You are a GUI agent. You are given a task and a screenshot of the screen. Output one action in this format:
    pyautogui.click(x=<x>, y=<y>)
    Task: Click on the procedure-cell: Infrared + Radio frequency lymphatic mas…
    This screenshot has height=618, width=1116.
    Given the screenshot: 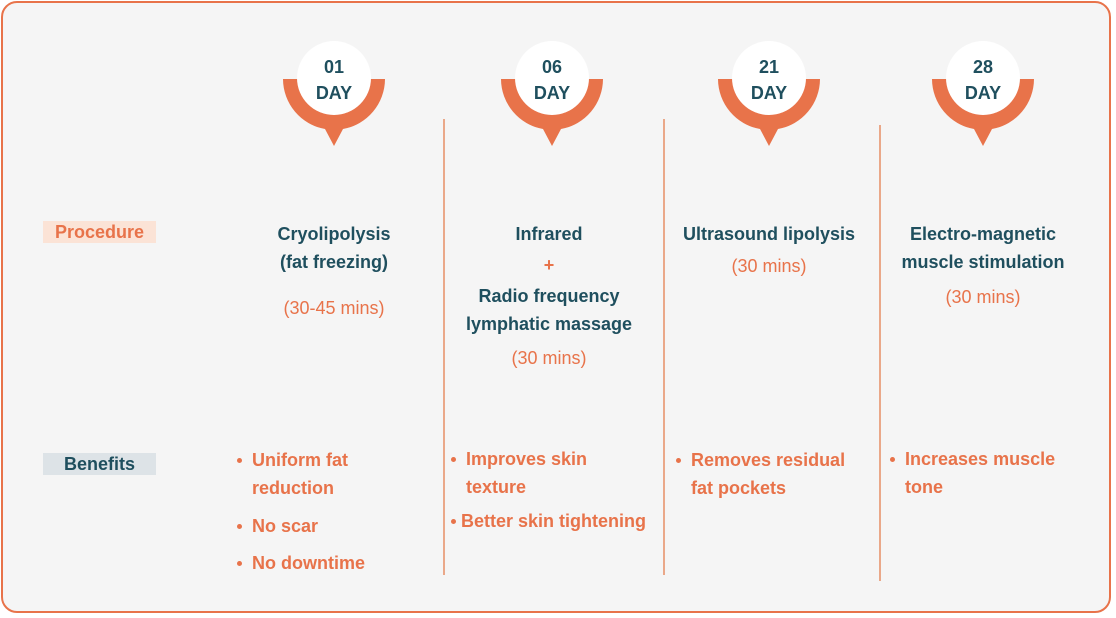 What is the action you would take?
    pyautogui.click(x=549, y=296)
    